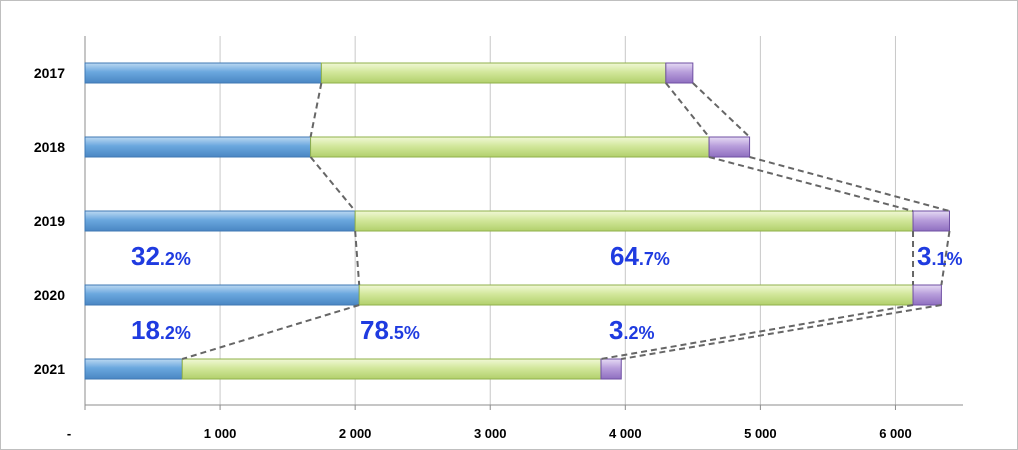  Describe the element at coordinates (355, 433) in the screenshot. I see `x-tick-label: 2 000` at that location.